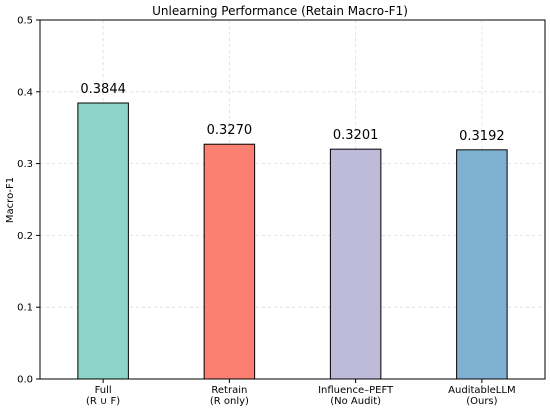 Image resolution: width=550 pixels, height=408 pixels. What do you see at coordinates (481, 390) in the screenshot?
I see `x-tick-label: AuditableLLM` at bounding box center [481, 390].